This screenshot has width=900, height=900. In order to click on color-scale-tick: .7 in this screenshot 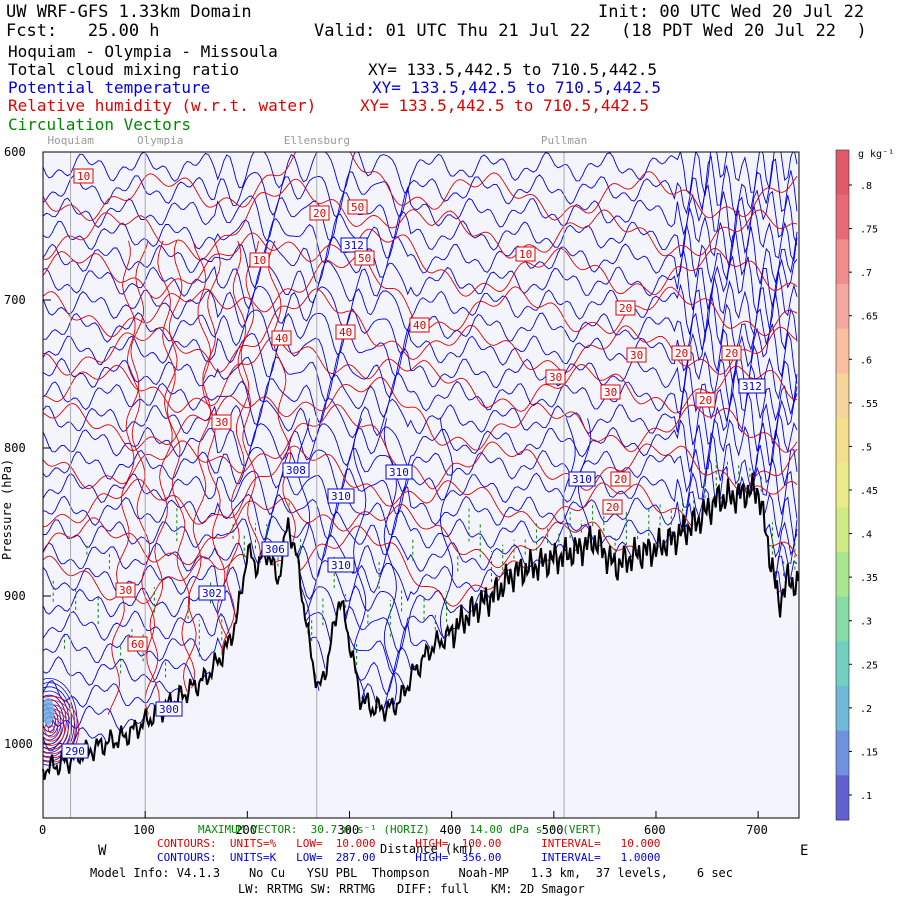, I will do `click(866, 273)`.